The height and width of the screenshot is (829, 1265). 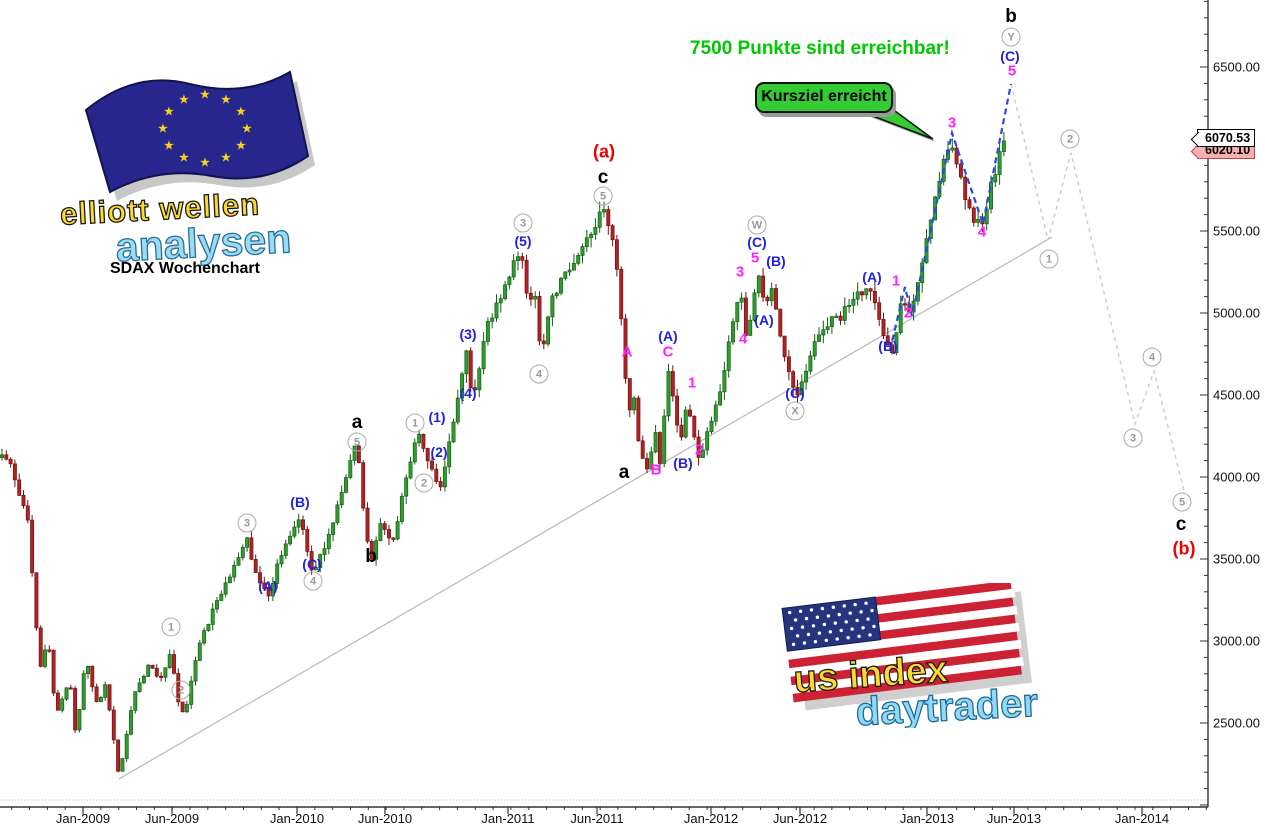 I want to click on chart-title: SDAX Wochenchart, so click(x=185, y=268).